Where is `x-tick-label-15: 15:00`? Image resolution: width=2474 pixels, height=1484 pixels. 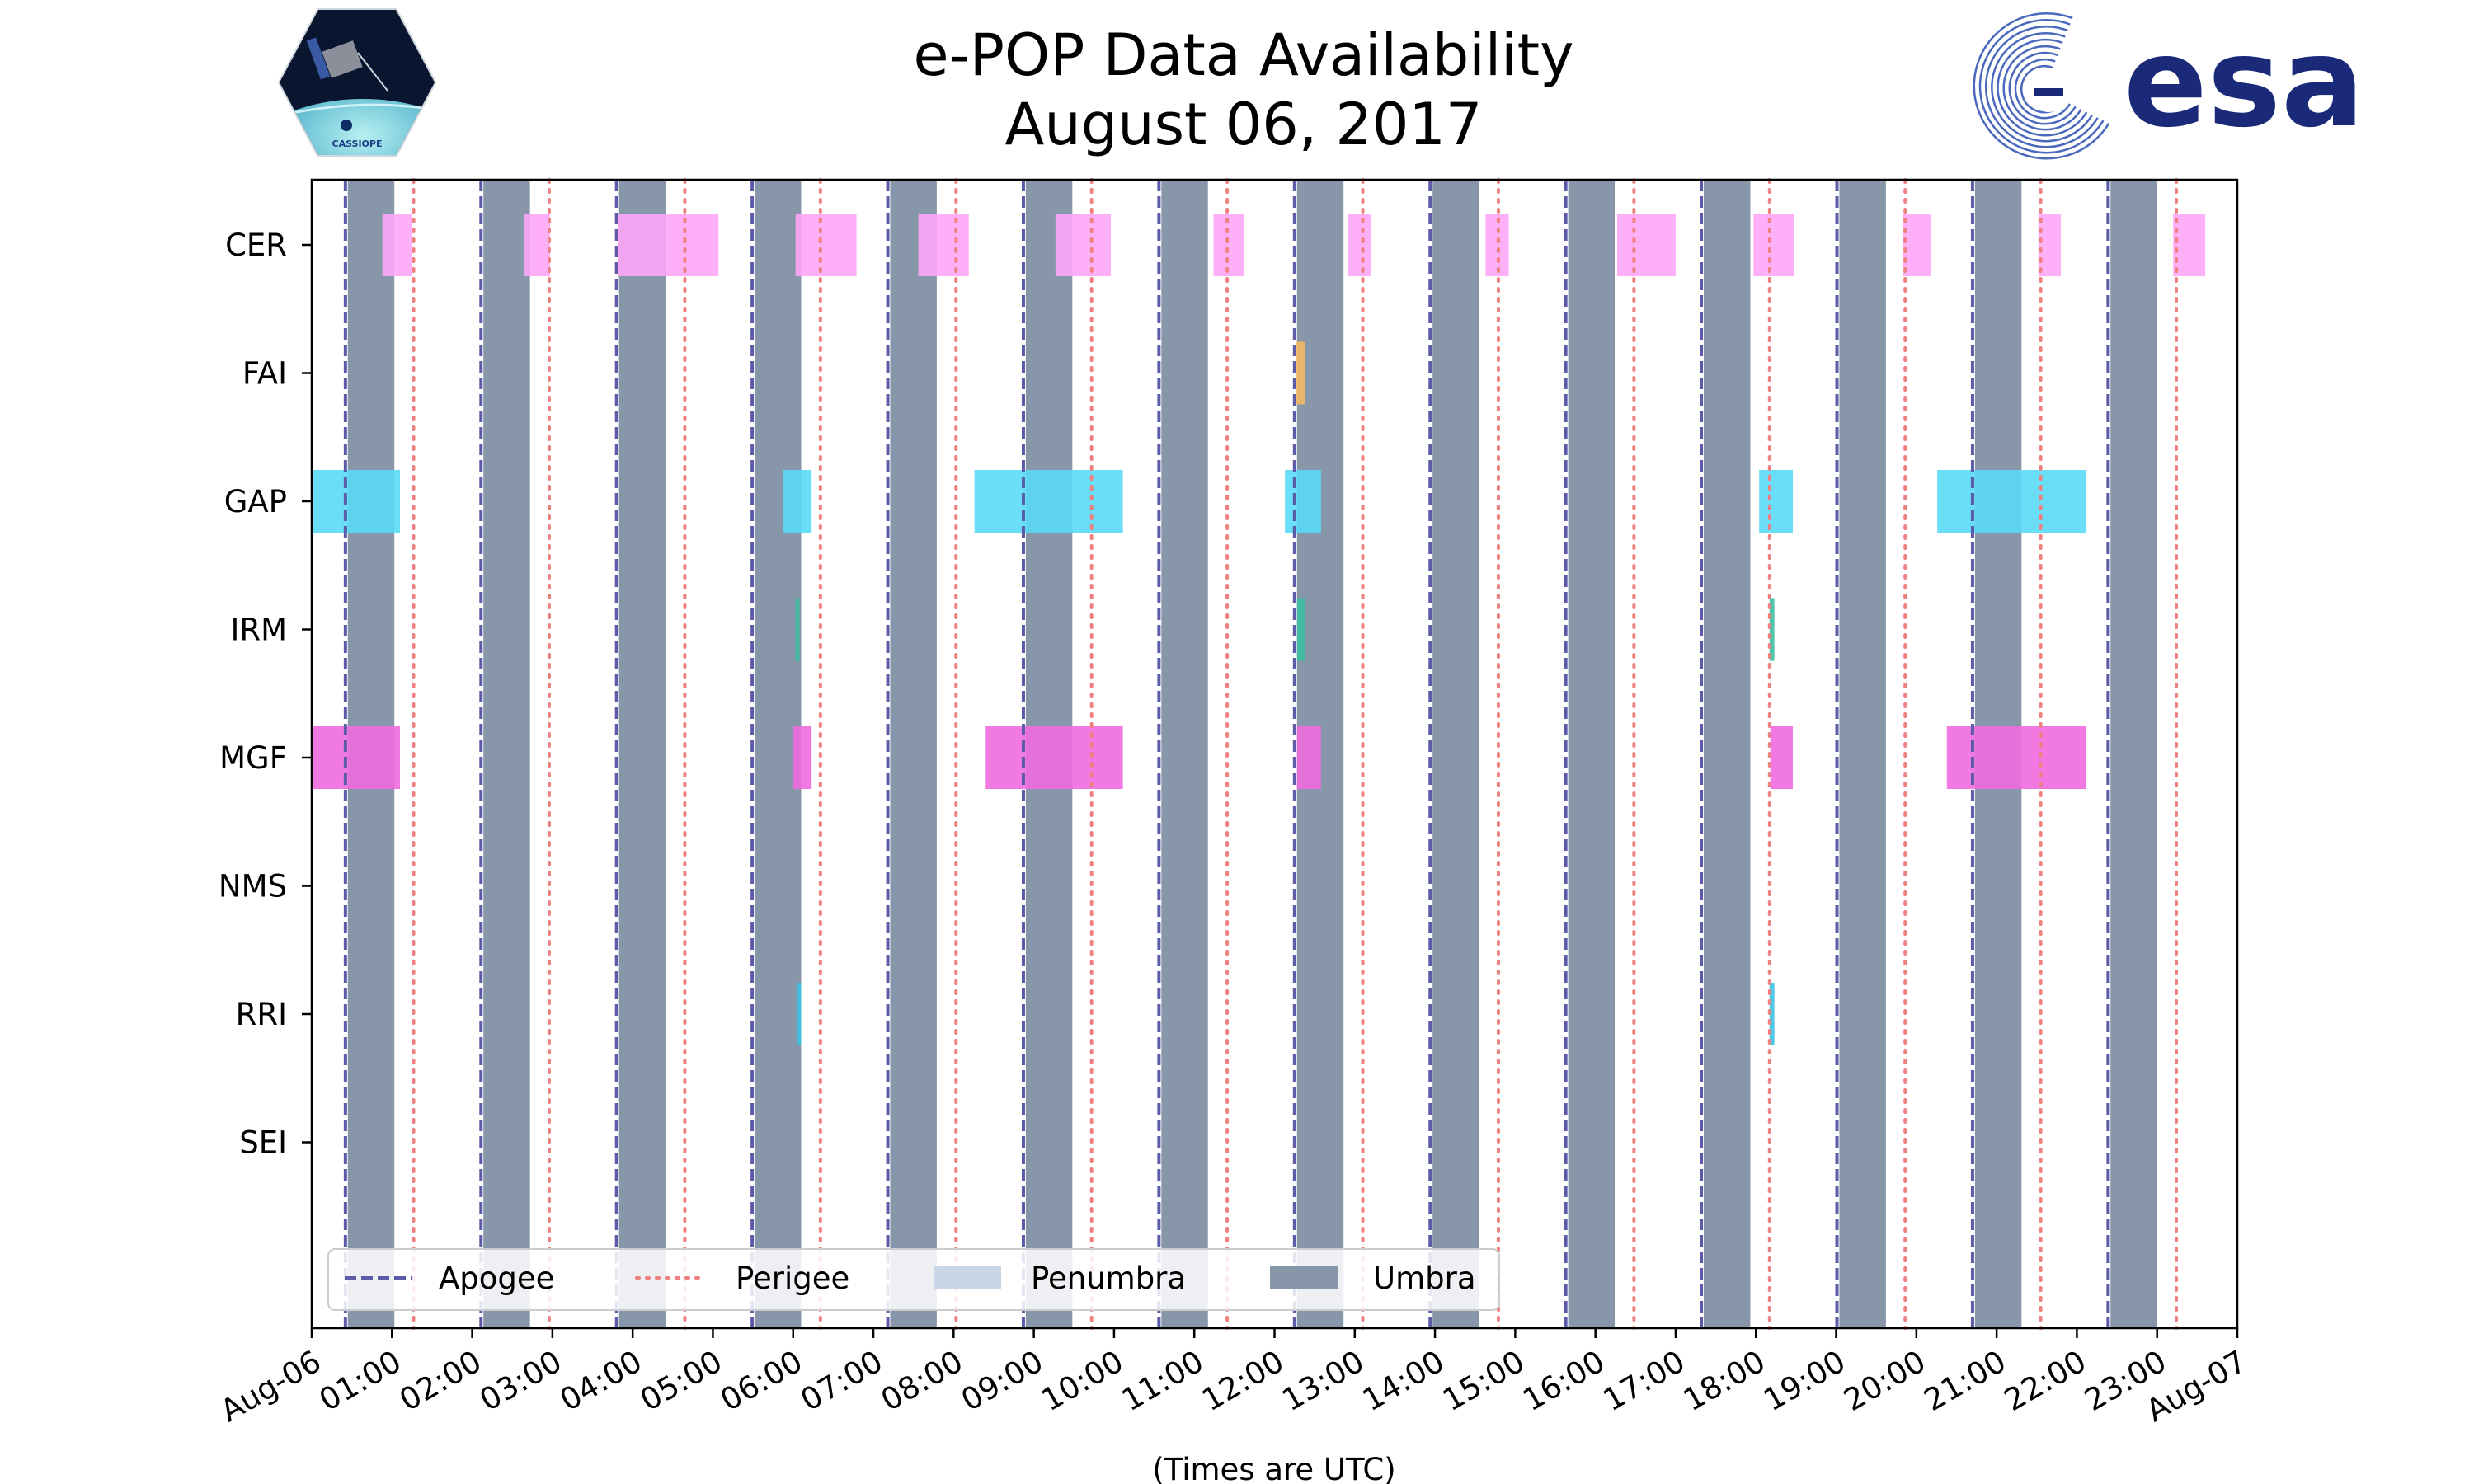 x-tick-label-15: 15:00 is located at coordinates (1484, 1381).